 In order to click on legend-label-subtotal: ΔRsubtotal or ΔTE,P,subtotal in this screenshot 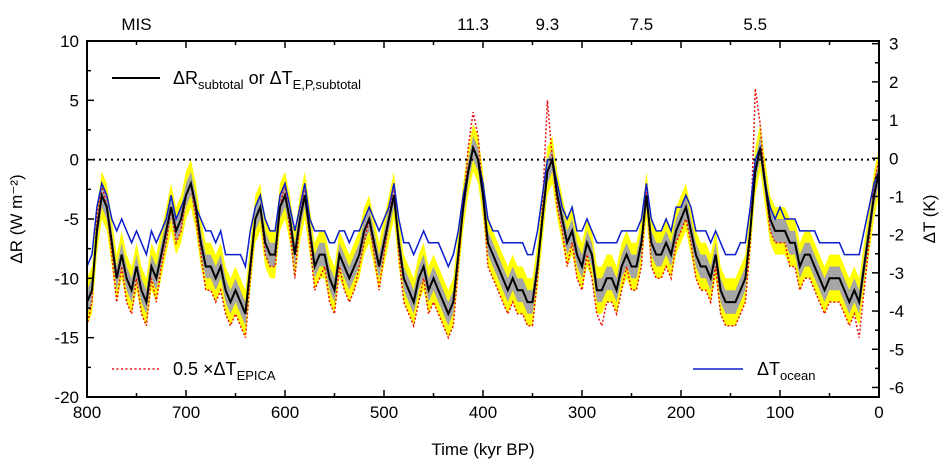, I will do `click(267, 80)`.